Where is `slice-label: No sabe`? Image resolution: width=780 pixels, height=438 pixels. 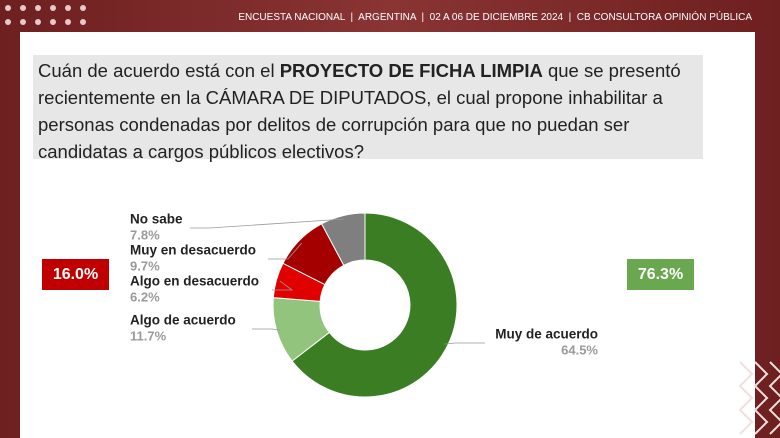
slice-label: No sabe is located at coordinates (156, 219).